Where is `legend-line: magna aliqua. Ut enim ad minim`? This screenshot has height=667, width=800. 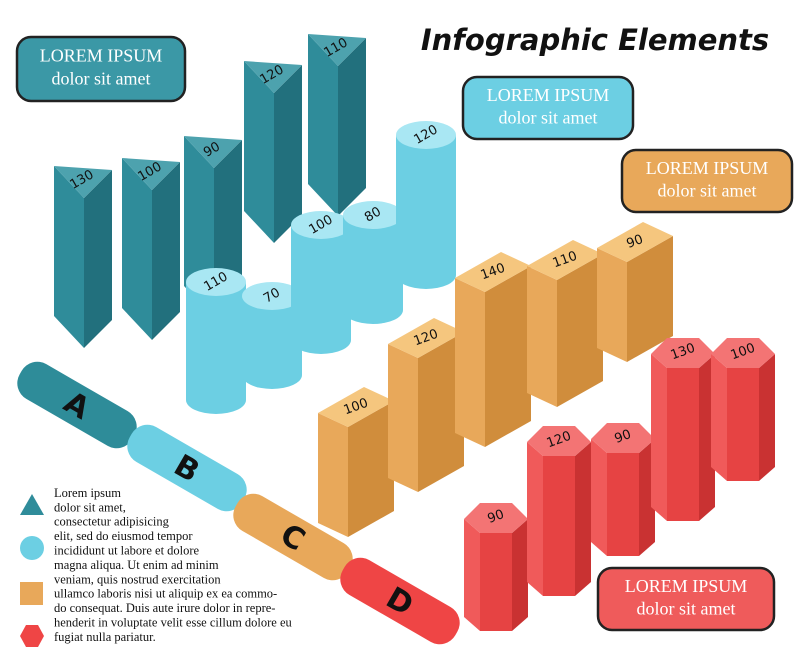
legend-line: magna aliqua. Ut enim ad minim is located at coordinates (136, 565).